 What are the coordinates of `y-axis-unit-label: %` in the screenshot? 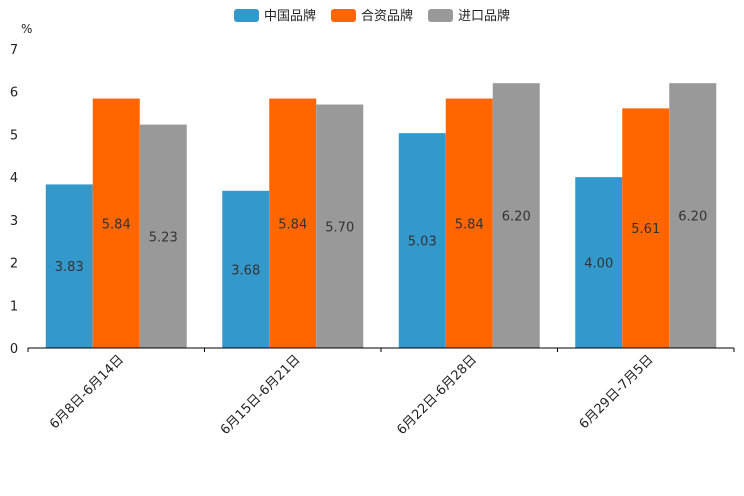 It's located at (26, 29).